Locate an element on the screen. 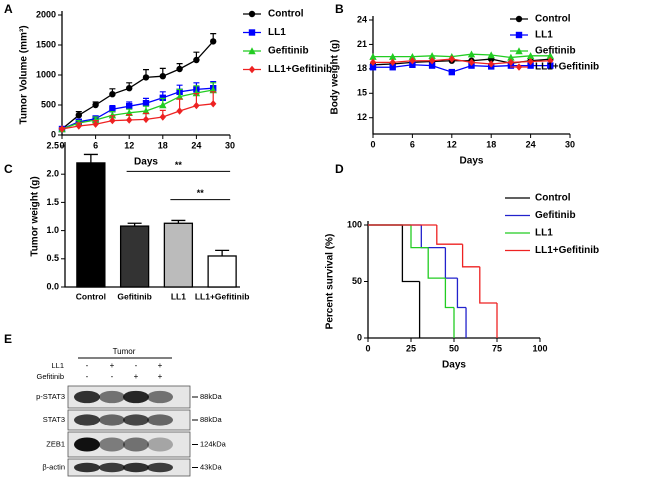 The image size is (658, 479). x-tick-label: 12 is located at coordinates (129, 145).